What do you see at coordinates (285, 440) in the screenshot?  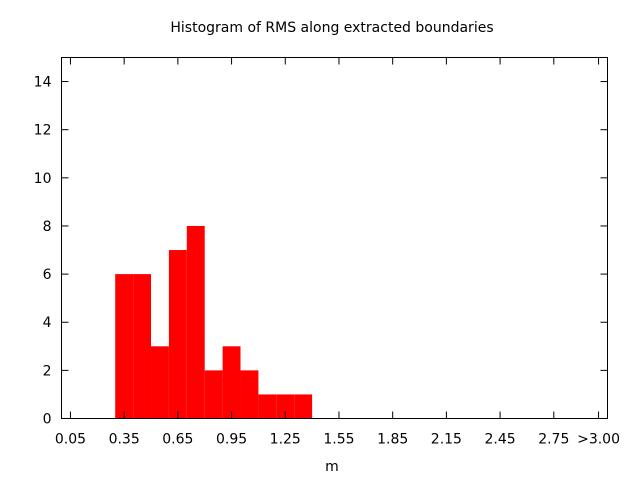 I see `x-tick-label: 1.25` at bounding box center [285, 440].